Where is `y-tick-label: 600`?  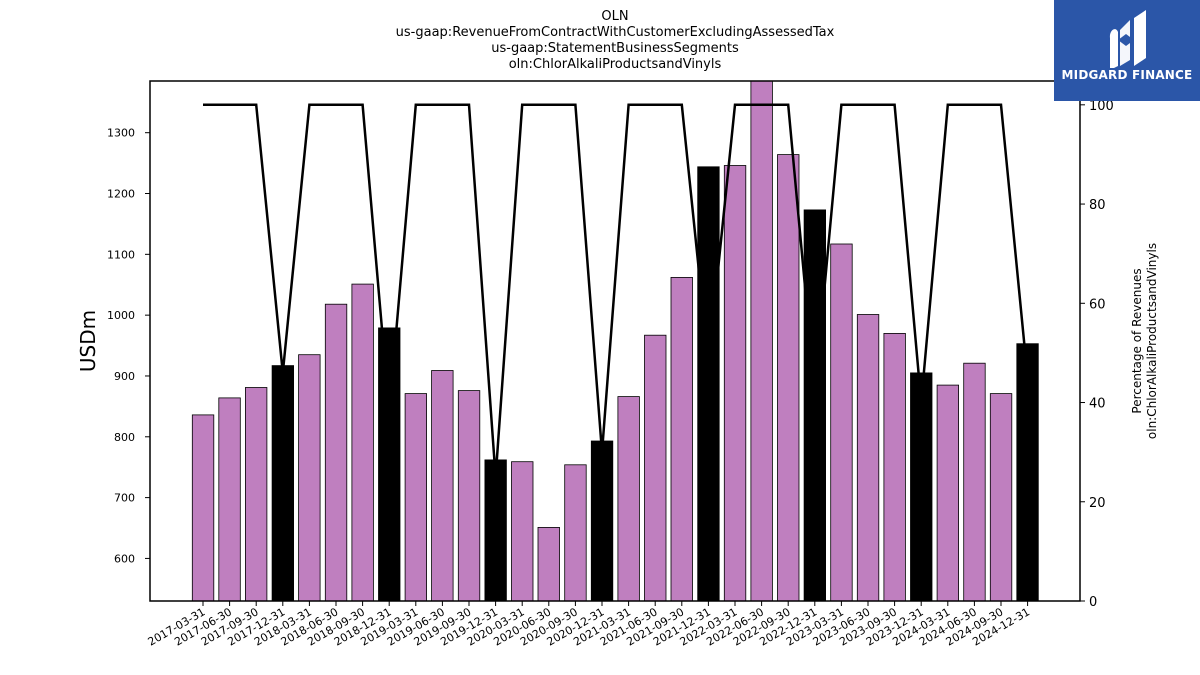
y-tick-label: 600 is located at coordinates (124, 558).